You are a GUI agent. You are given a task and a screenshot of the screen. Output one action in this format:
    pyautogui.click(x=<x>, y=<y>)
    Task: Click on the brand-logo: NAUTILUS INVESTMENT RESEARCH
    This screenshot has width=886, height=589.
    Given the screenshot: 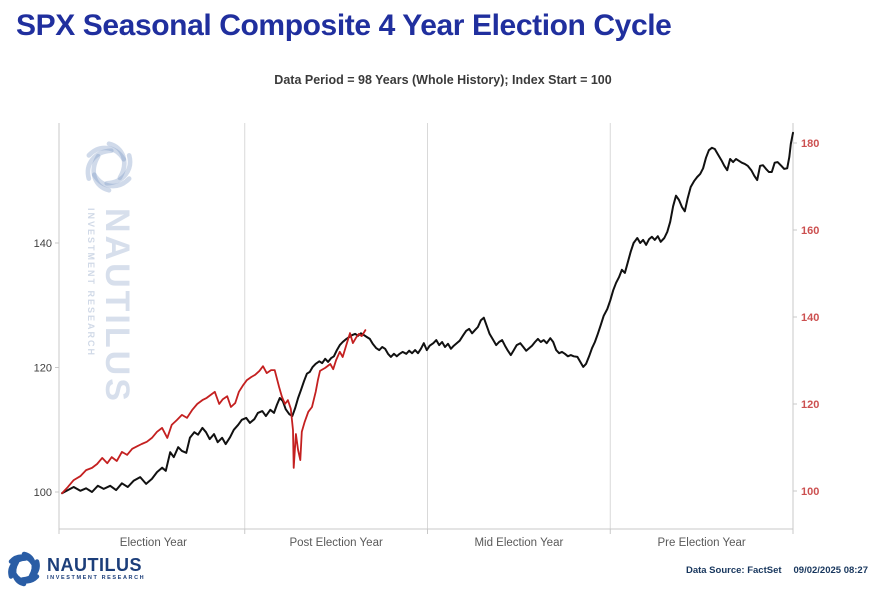 What is the action you would take?
    pyautogui.click(x=74, y=569)
    